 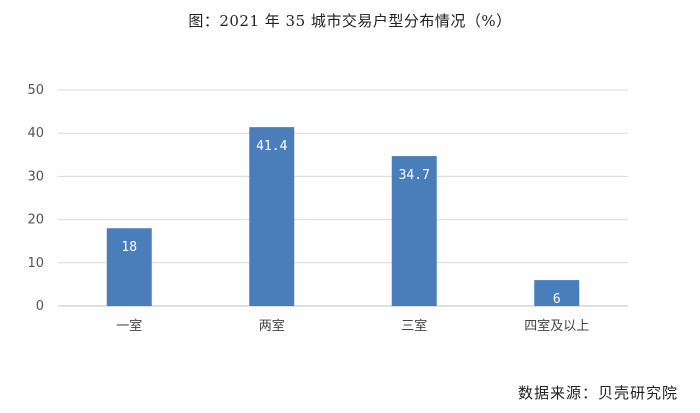 What do you see at coordinates (35, 263) in the screenshot?
I see `y-tick-label: 10` at bounding box center [35, 263].